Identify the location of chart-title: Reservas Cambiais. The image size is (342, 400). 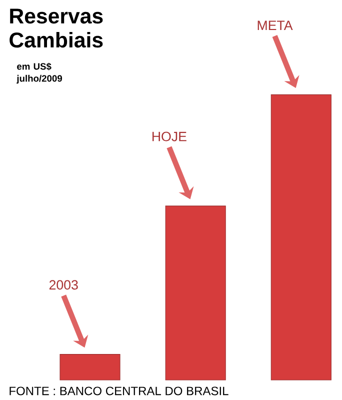
(56, 28).